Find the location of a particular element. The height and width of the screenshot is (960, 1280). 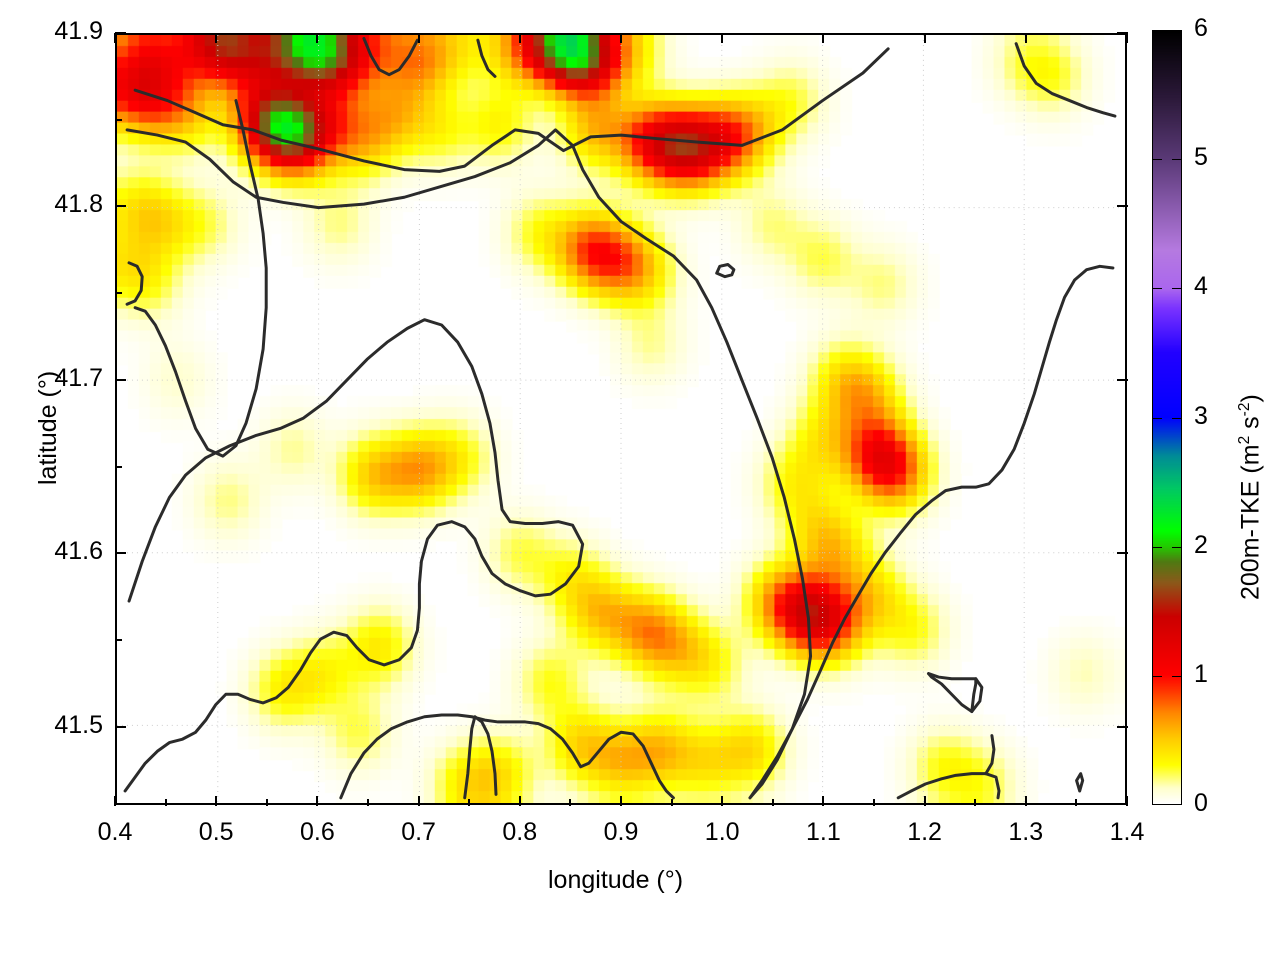

y-tick-label: 41.9 is located at coordinates (78, 31).